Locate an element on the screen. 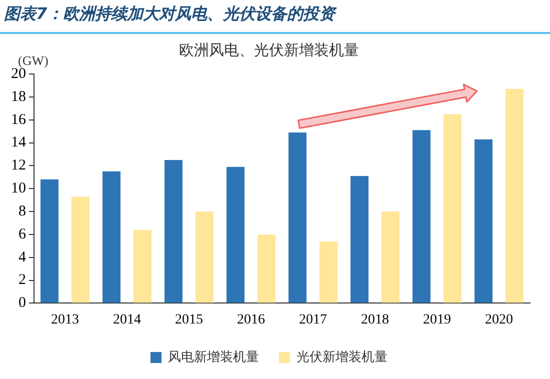 The height and width of the screenshot is (379, 550). y-tick-label: 16 is located at coordinates (18, 120).